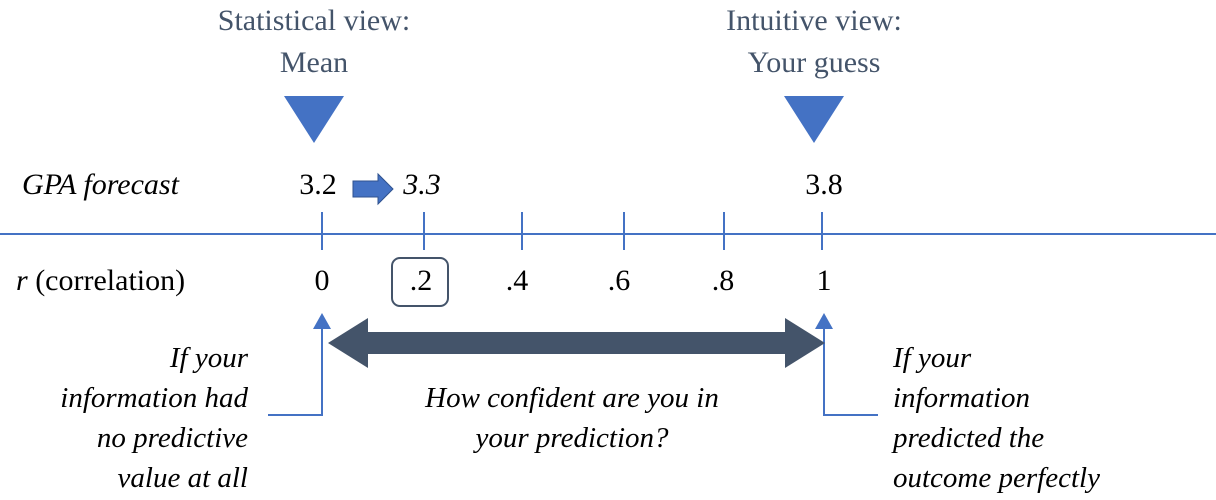 Image resolution: width=1216 pixels, height=500 pixels. I want to click on adjusted-forecast-value: 3.3, so click(422, 184).